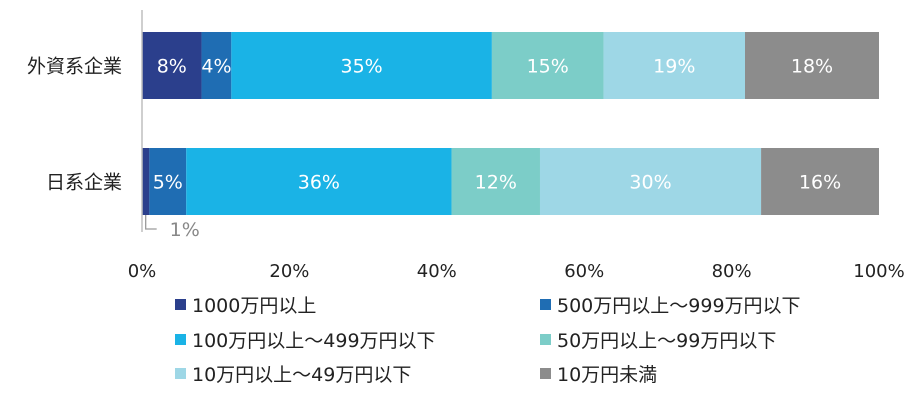 This screenshot has width=918, height=414. Describe the element at coordinates (289, 271) in the screenshot. I see `x-tick-label: 20%` at that location.